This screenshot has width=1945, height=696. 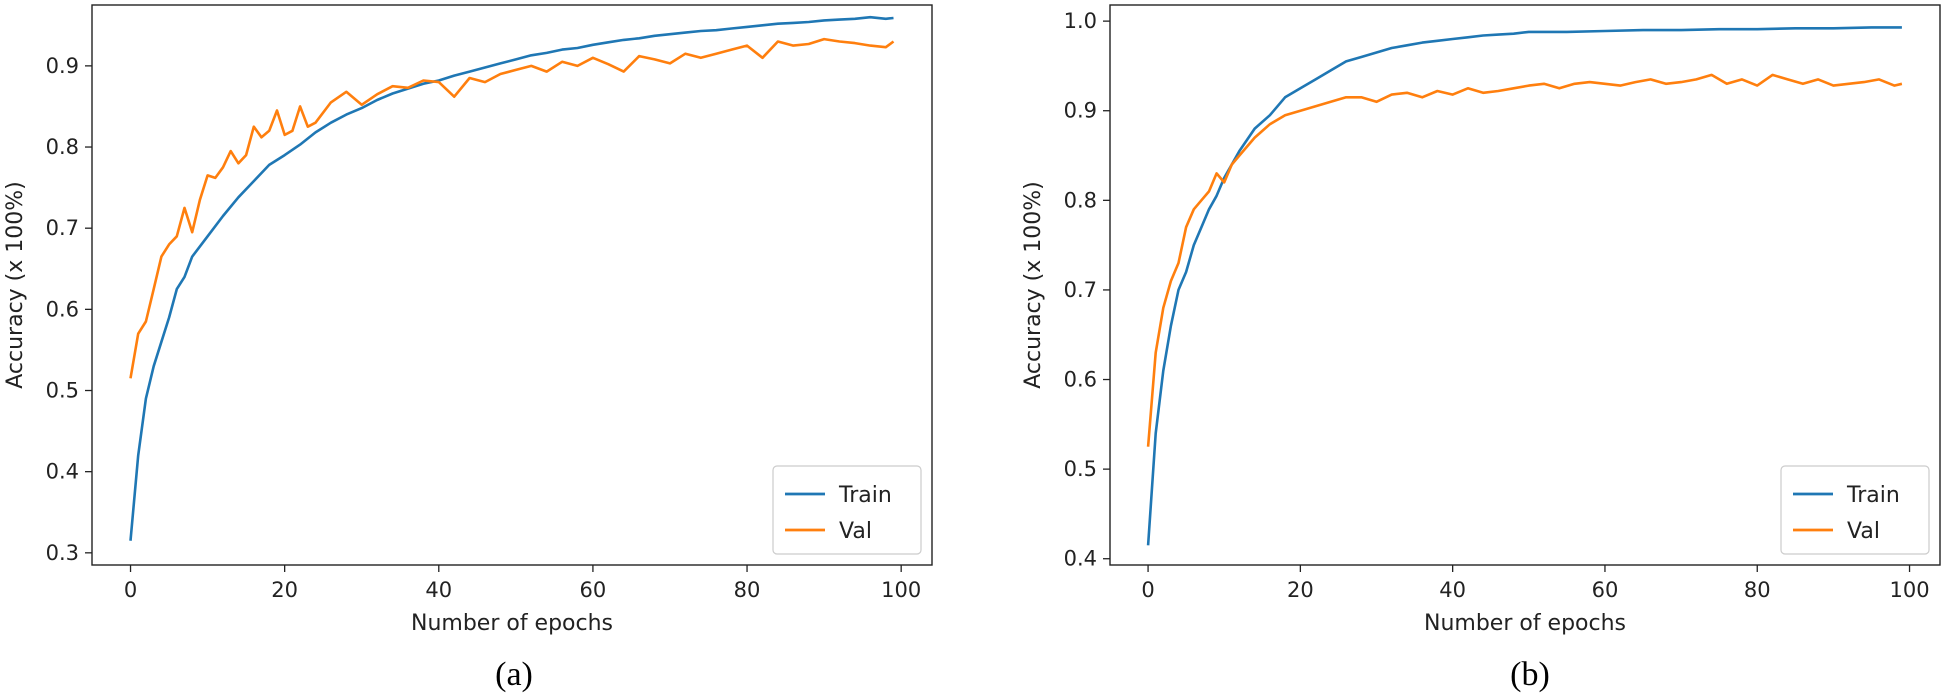 I want to click on legend-a: Train Val, so click(x=847, y=510).